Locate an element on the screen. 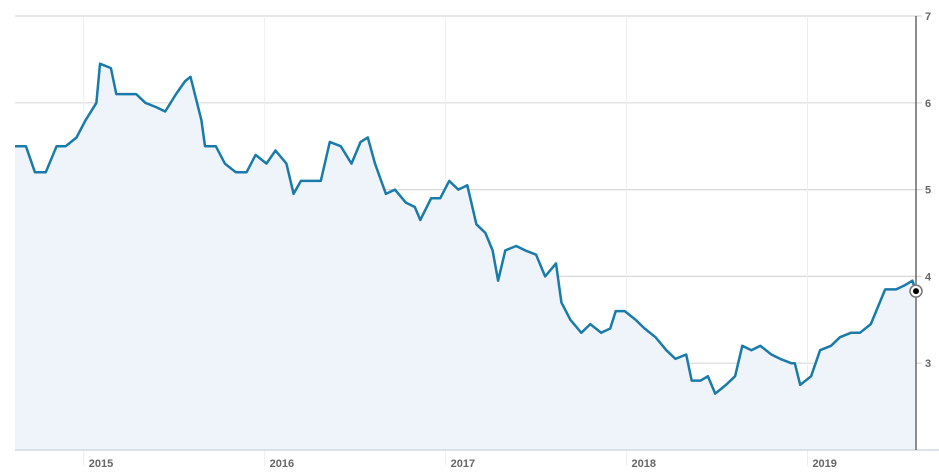 The height and width of the screenshot is (472, 939). y-tick-label: 7 is located at coordinates (928, 17).